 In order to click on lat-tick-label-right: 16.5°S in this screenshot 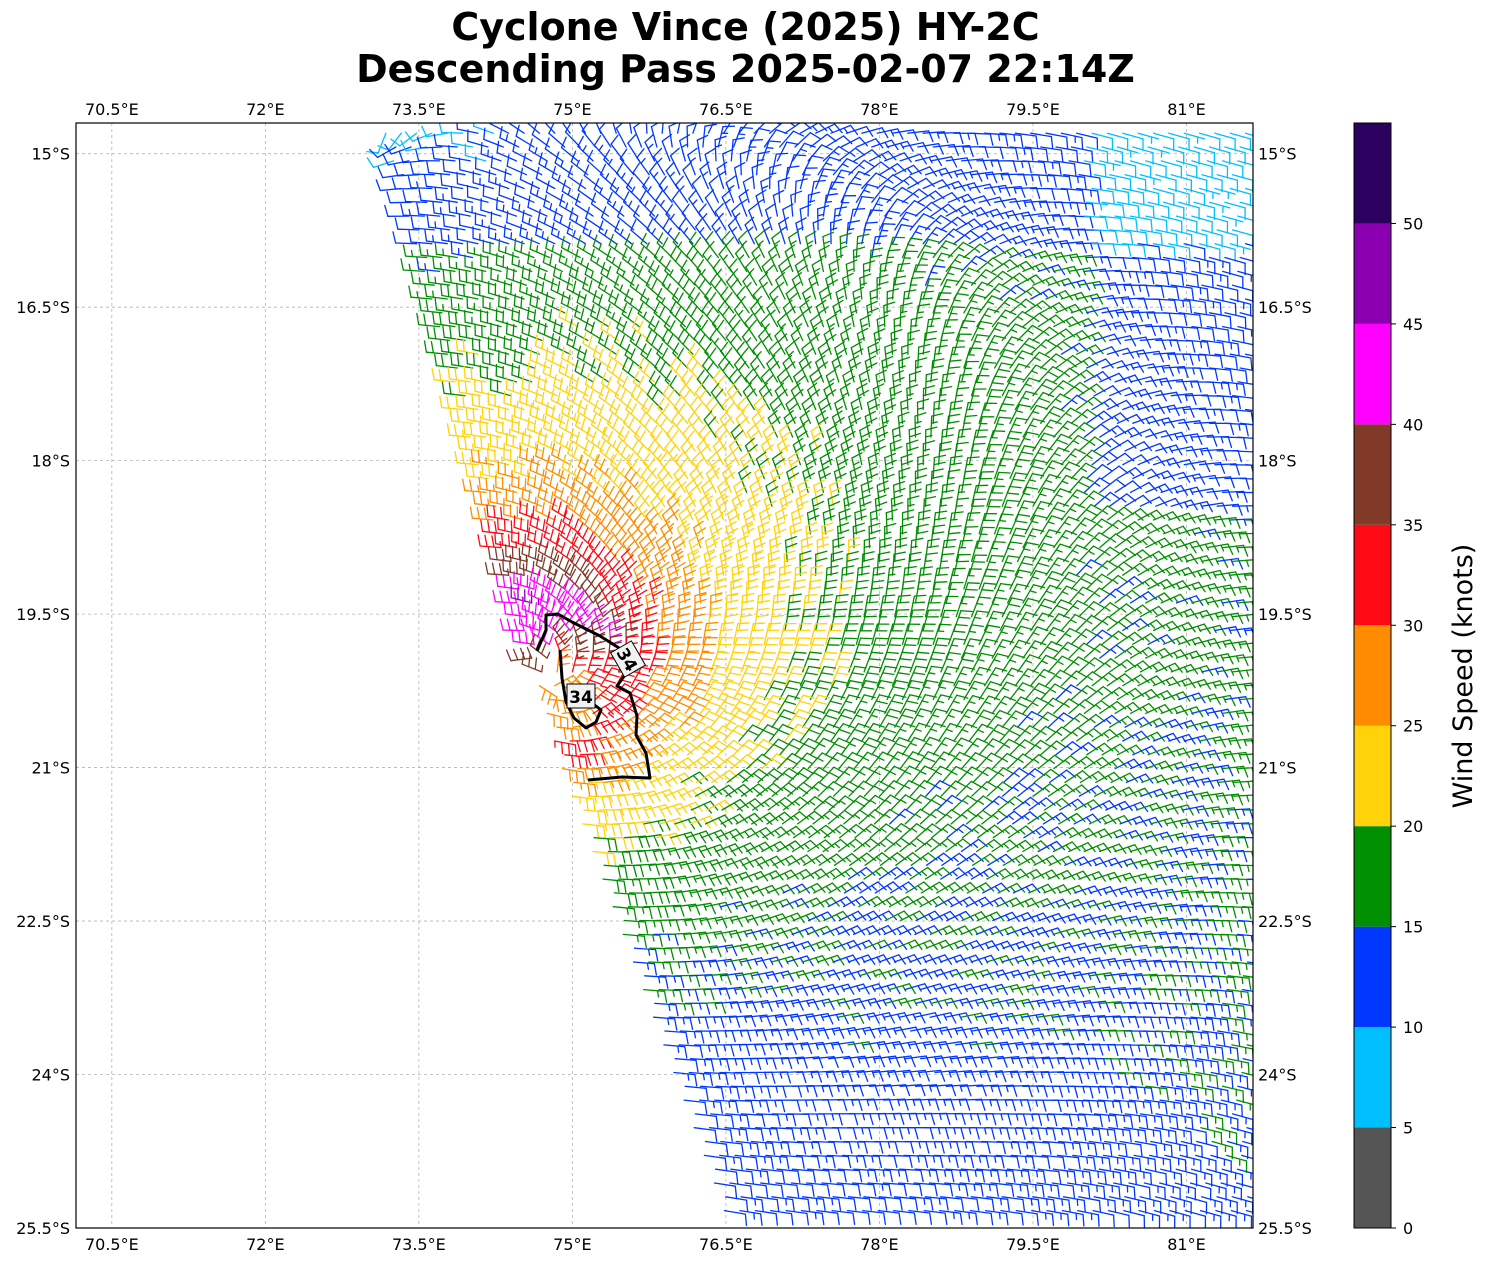, I will do `click(1285, 307)`.